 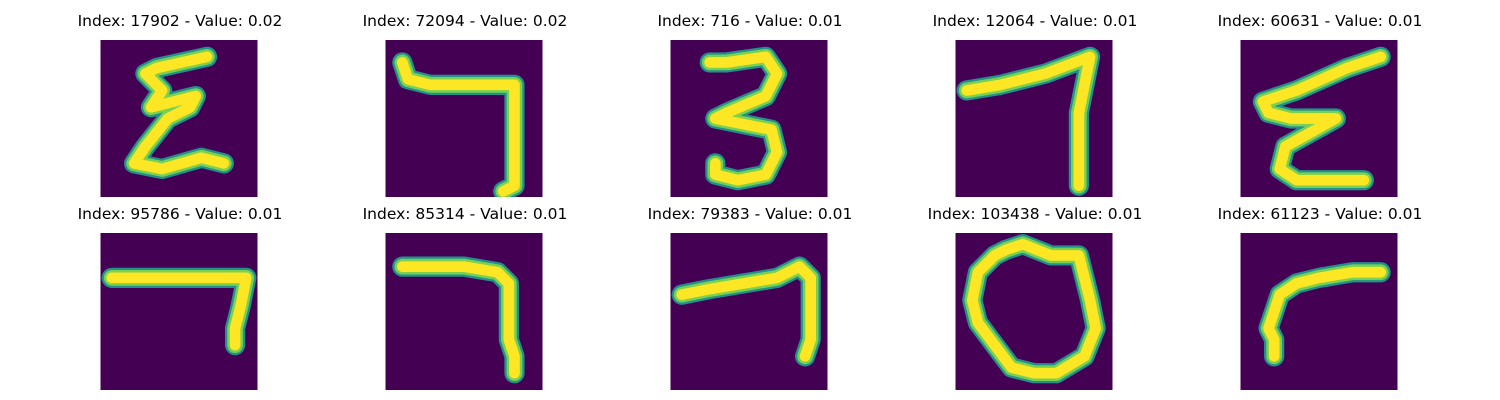 I want to click on panel-1: Index: 17902 - Value: 0.02, so click(x=180, y=104).